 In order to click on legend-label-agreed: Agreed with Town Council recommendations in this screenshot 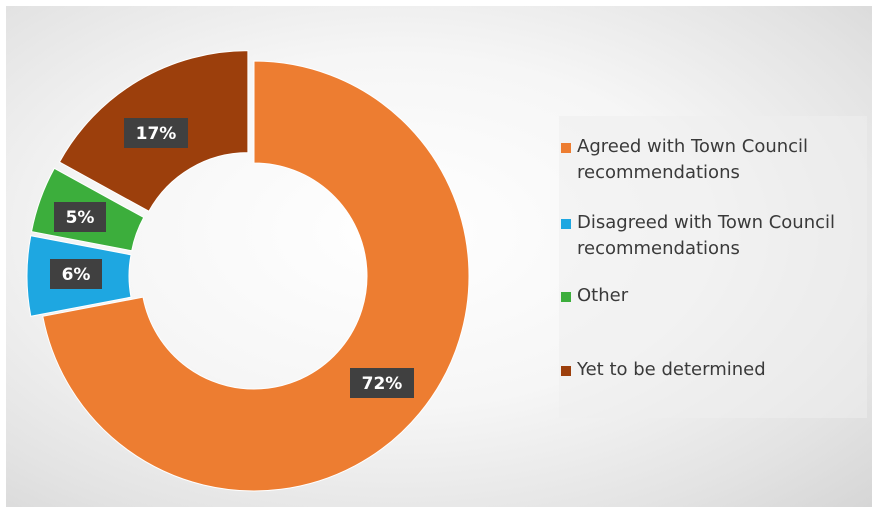, I will do `click(693, 159)`.